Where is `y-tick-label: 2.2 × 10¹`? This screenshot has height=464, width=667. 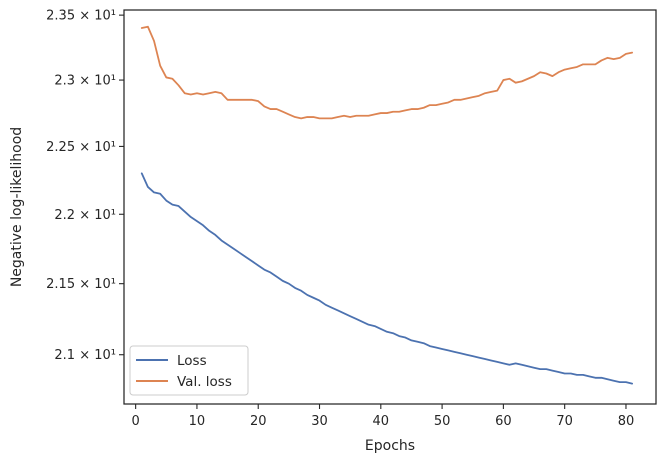
y-tick-label: 2.2 × 10¹ is located at coordinates (85, 215).